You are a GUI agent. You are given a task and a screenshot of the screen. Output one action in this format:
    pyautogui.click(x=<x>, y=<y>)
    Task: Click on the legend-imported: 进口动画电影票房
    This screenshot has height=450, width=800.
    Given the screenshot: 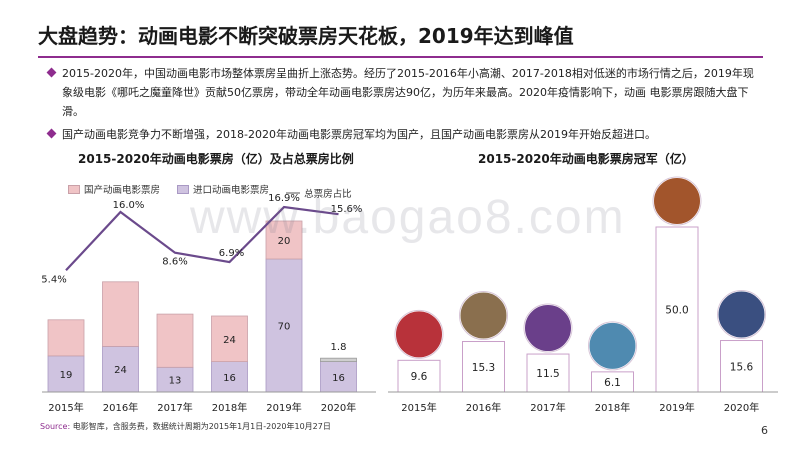 What is the action you would take?
    pyautogui.click(x=223, y=189)
    